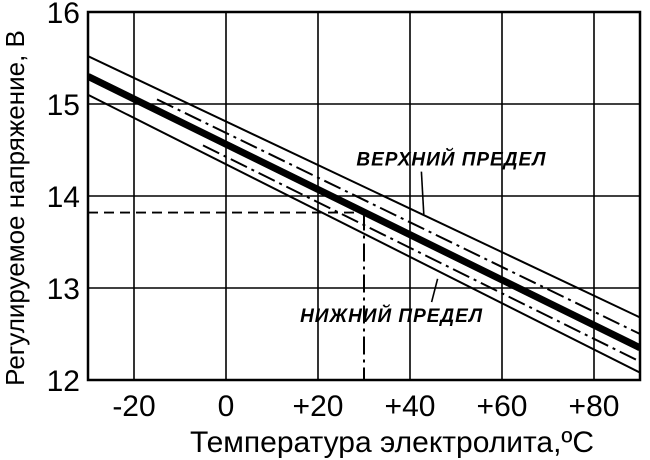 The image size is (650, 460). Describe the element at coordinates (63, 15) in the screenshot. I see `y-tick-label: 16` at that location.